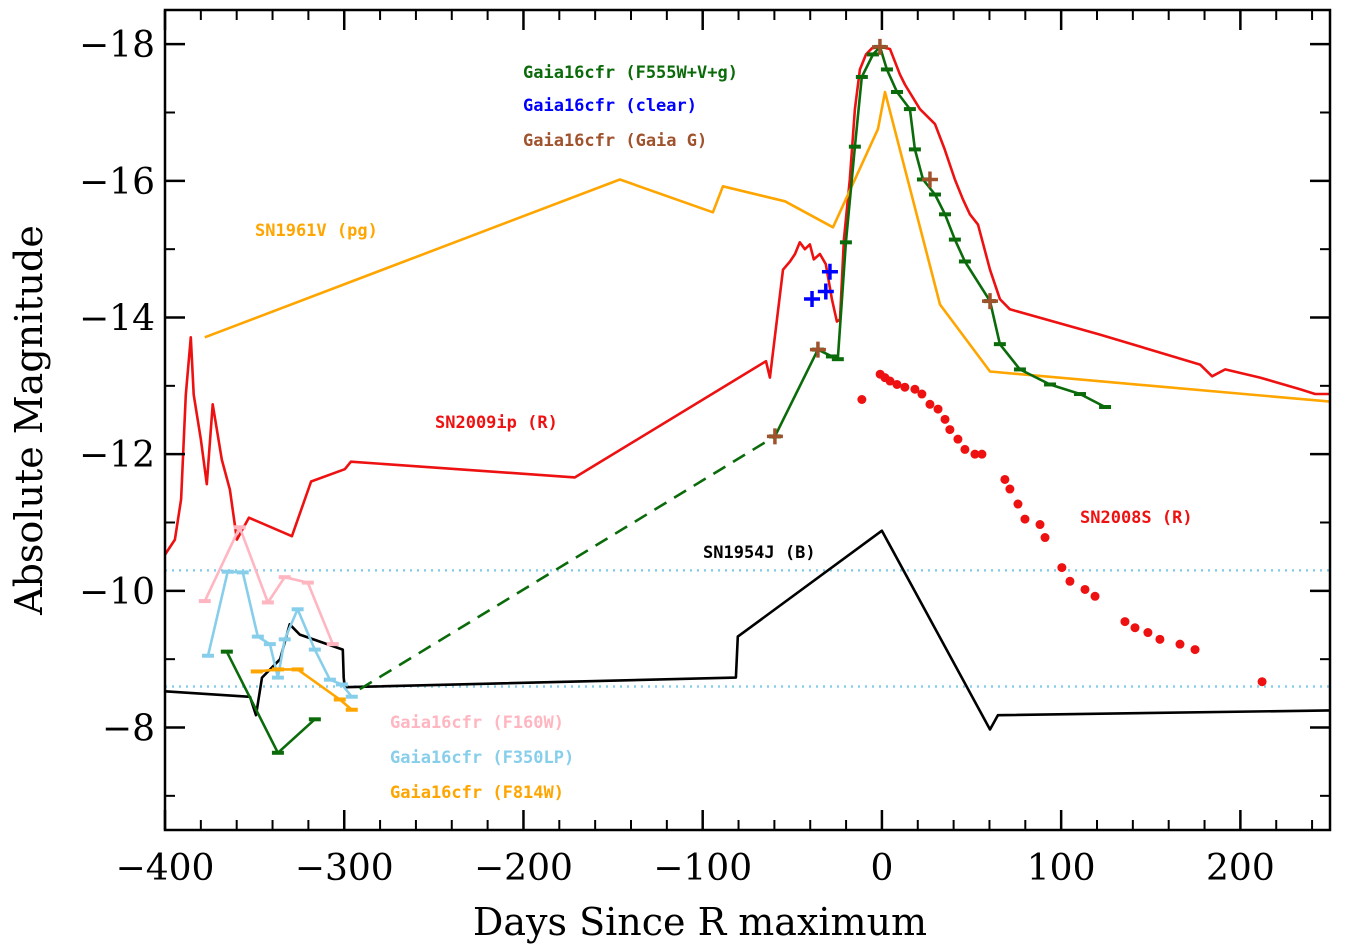 This screenshot has height=946, width=1348. I want to click on y-tick-label: −18, so click(117, 45).